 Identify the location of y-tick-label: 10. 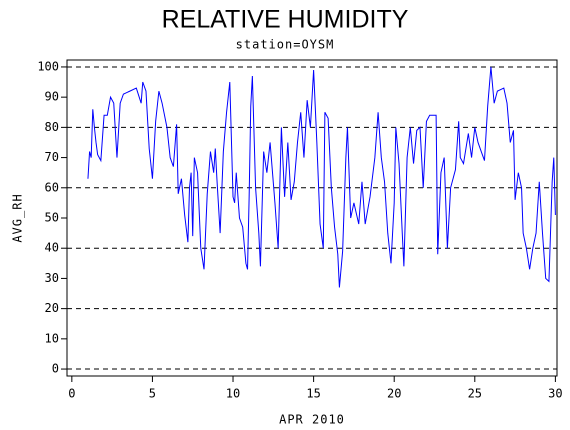
(52, 338).